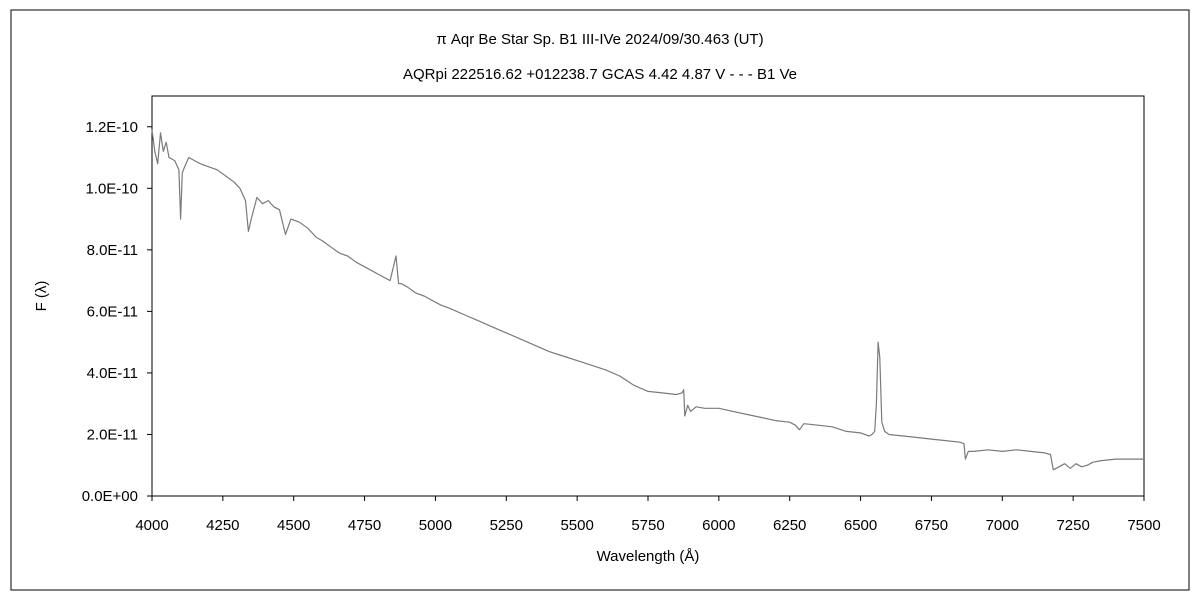 This screenshot has height=600, width=1200. Describe the element at coordinates (151, 525) in the screenshot. I see `x-tick-label: 4000` at that location.